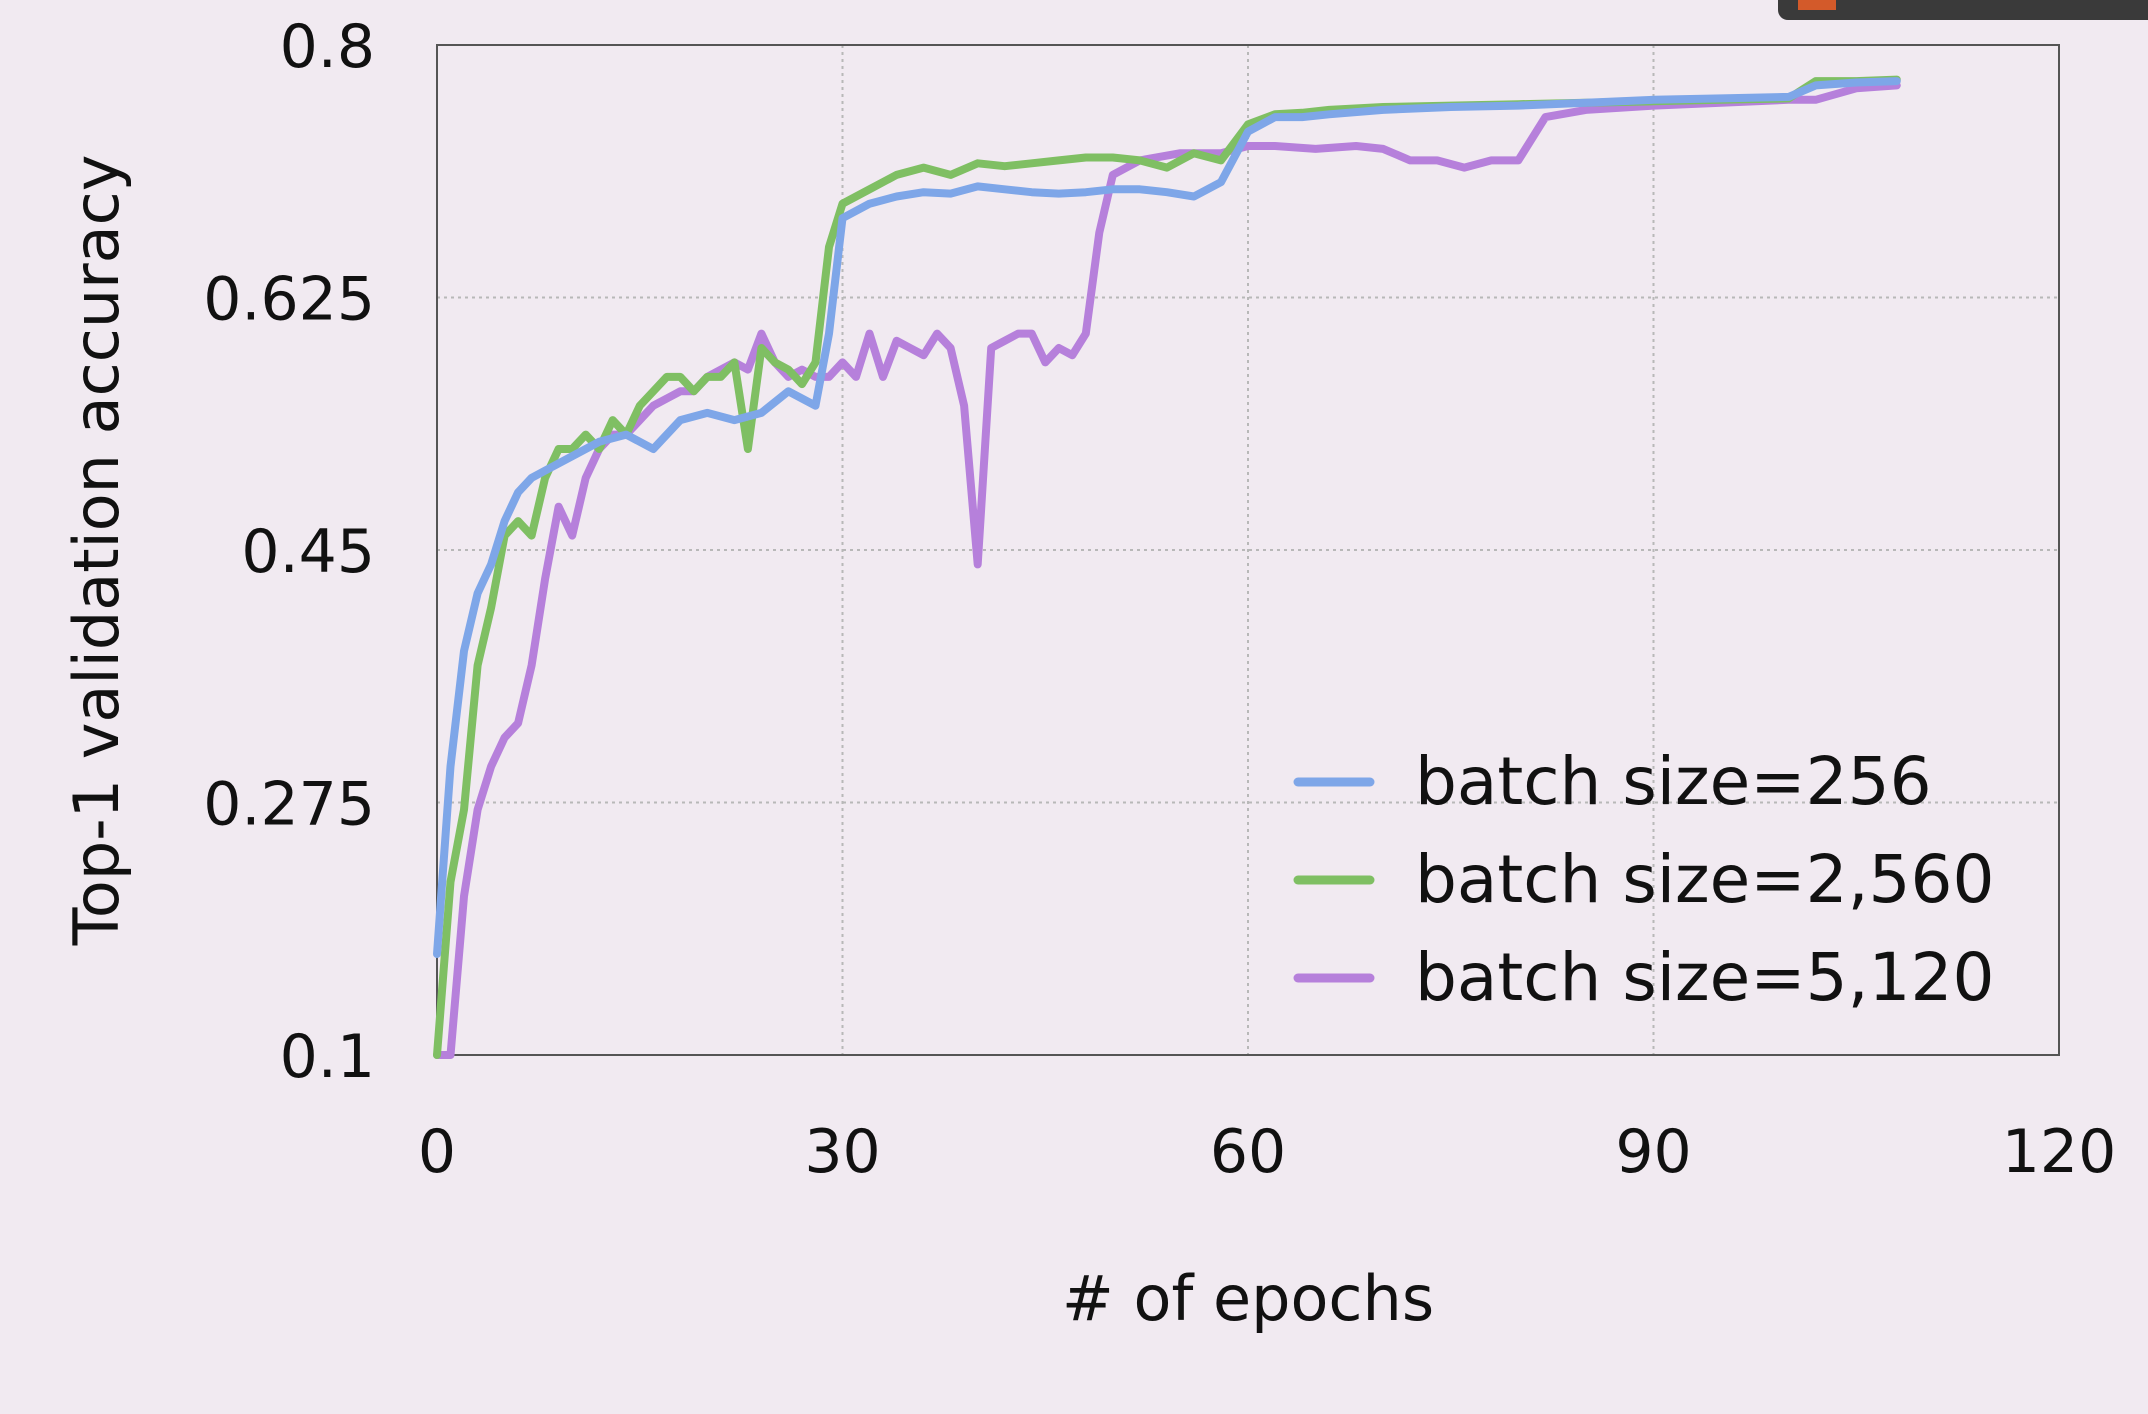  What do you see at coordinates (1248, 1298) in the screenshot?
I see `x-axis-title: # of epochs` at bounding box center [1248, 1298].